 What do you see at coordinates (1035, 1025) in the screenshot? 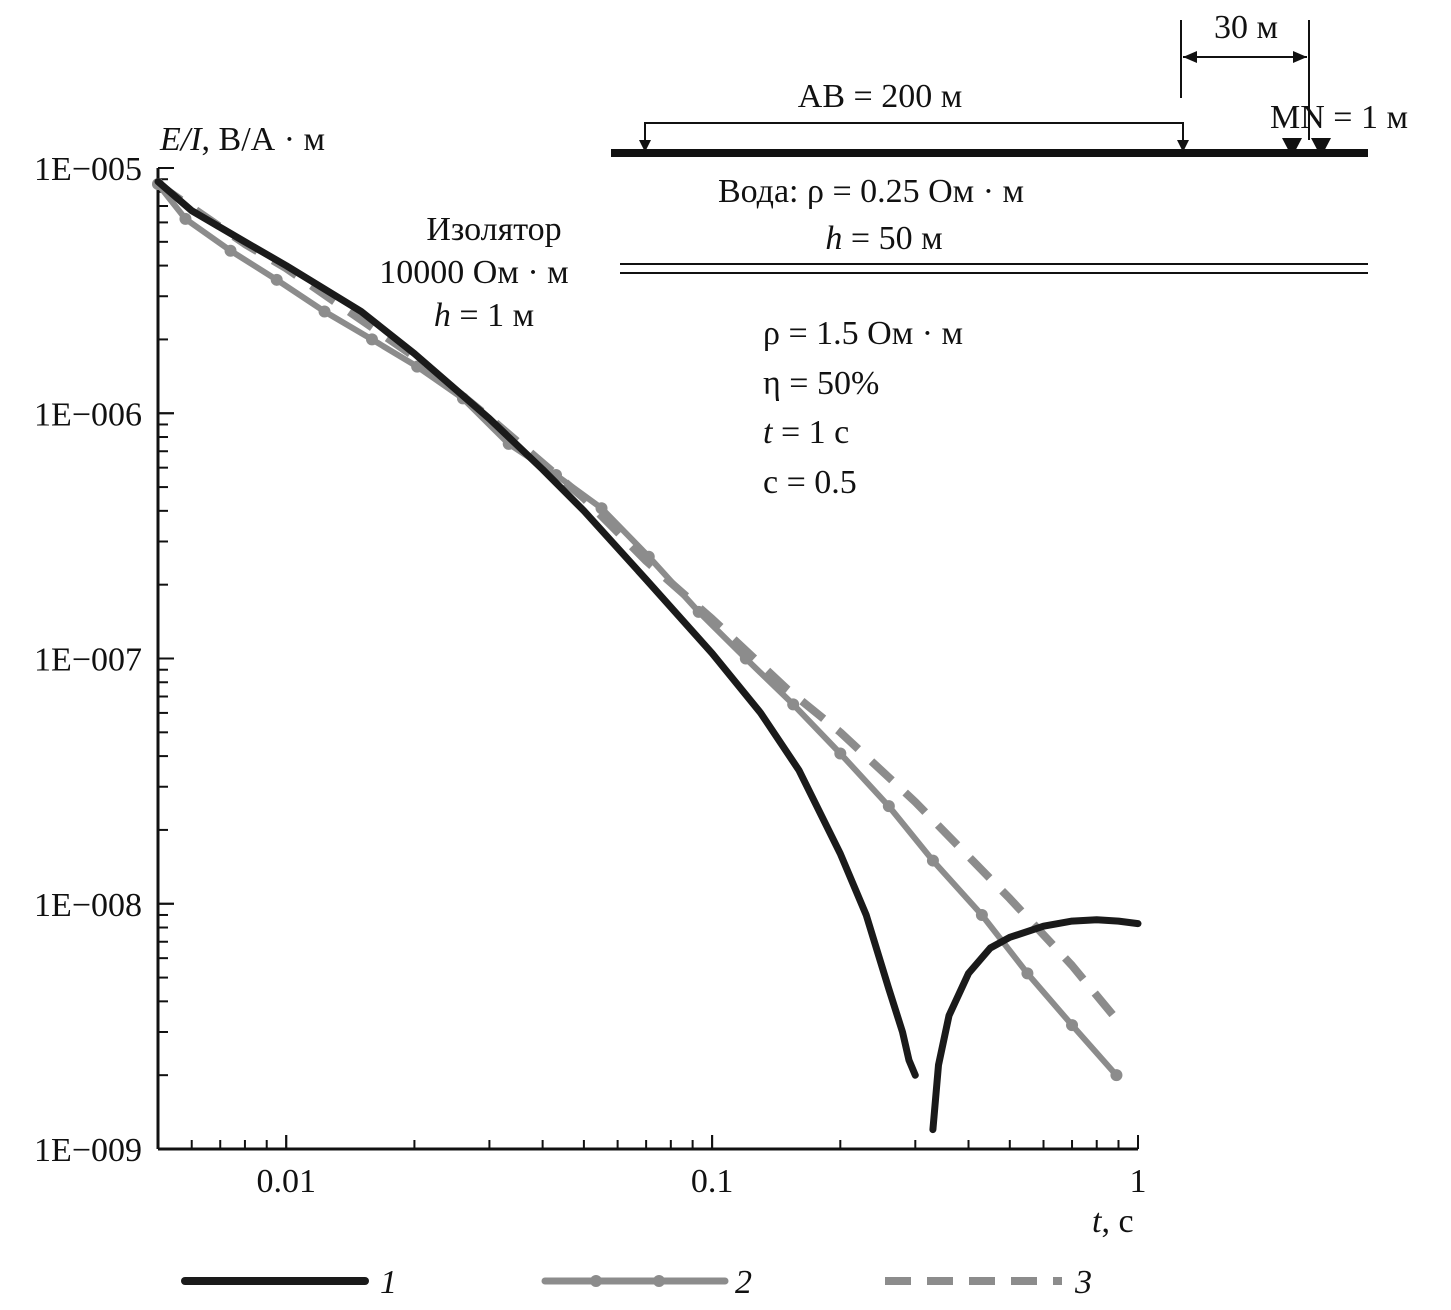
I see `series-1-line` at bounding box center [1035, 1025].